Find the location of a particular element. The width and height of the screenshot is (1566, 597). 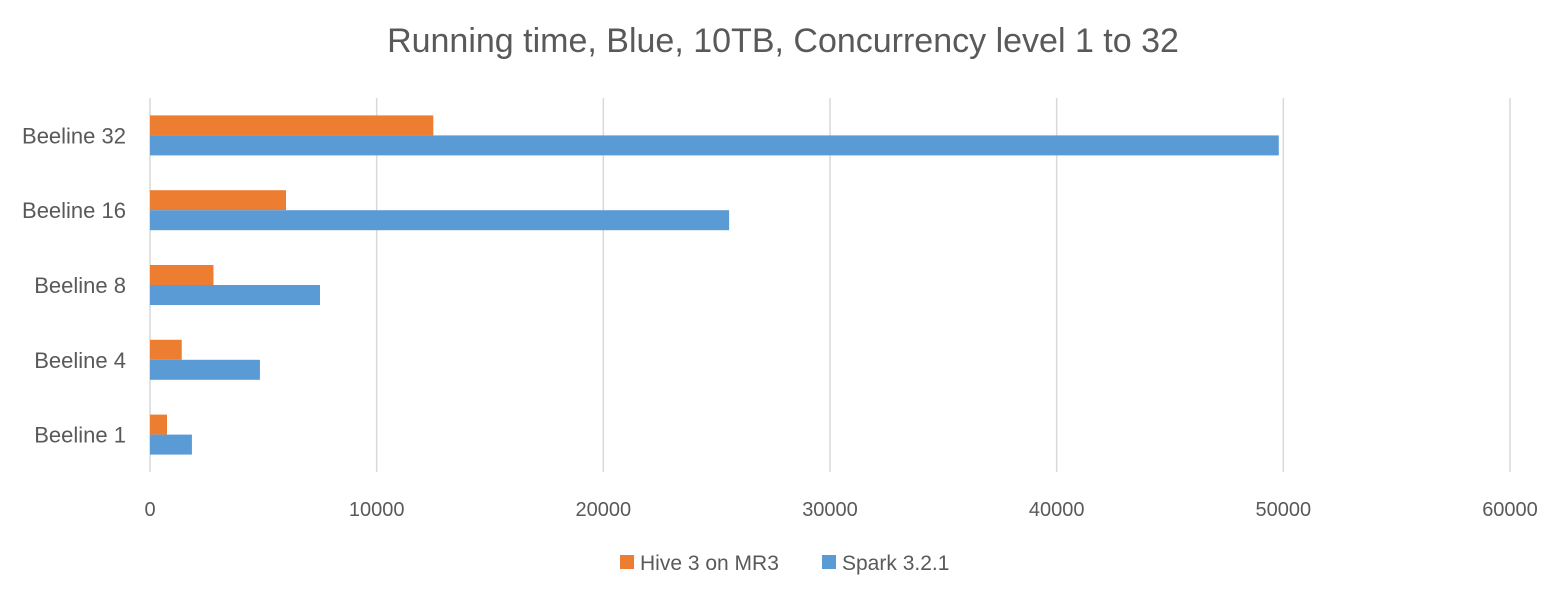

category-label: Beeline 4 is located at coordinates (80, 360).